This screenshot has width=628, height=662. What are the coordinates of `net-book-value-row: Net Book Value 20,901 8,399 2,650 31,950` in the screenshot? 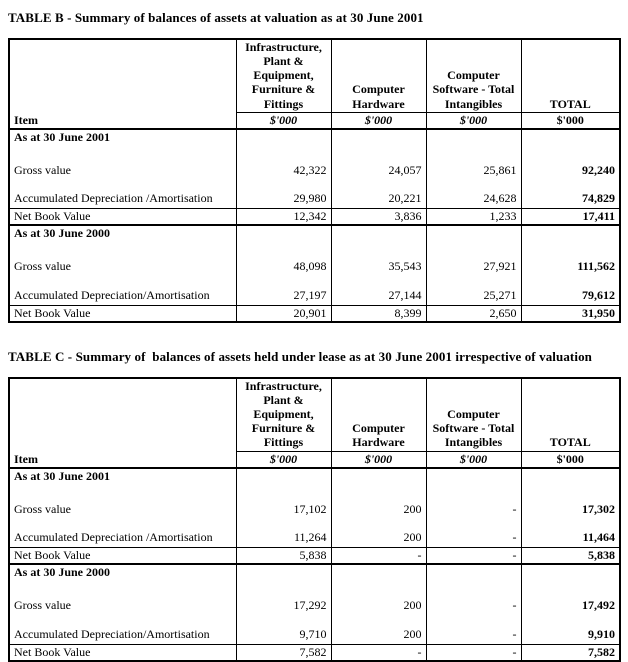 It's located at (314, 314).